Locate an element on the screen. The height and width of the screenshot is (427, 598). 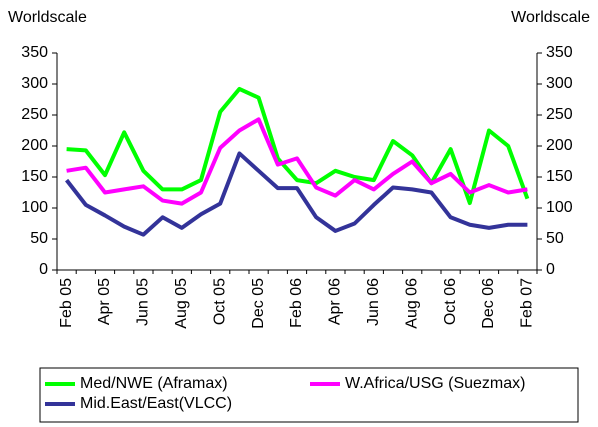
y2-tick-label: 250 is located at coordinates (559, 114).